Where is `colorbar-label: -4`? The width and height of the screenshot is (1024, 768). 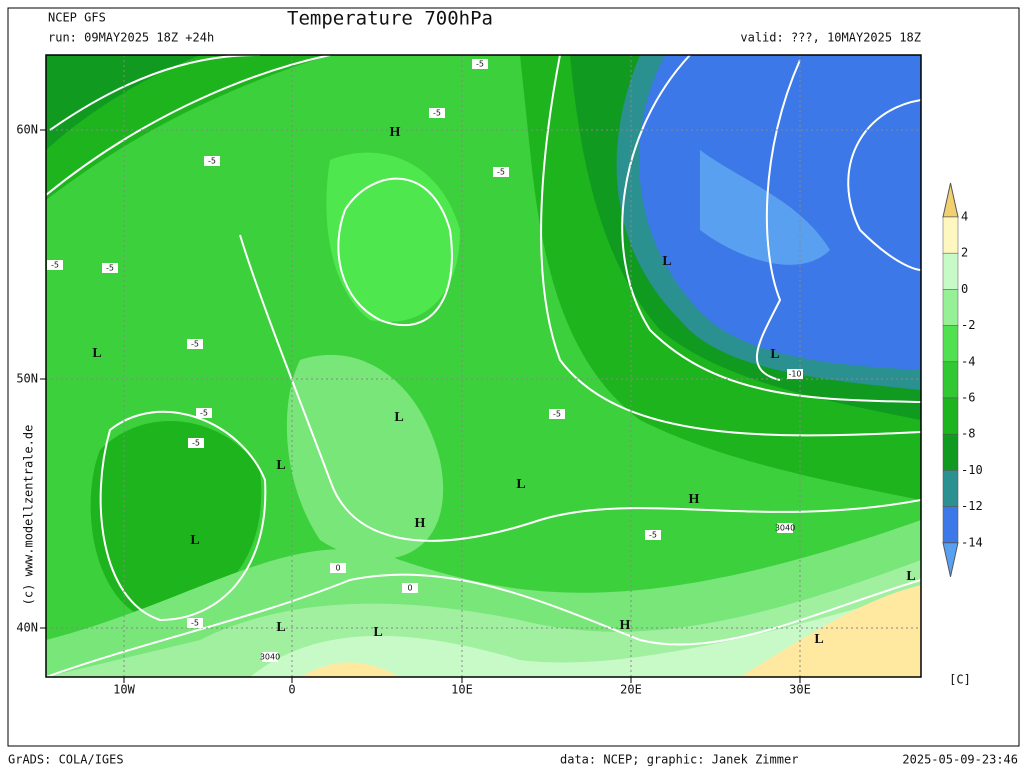 colorbar-label: -4 is located at coordinates (968, 361).